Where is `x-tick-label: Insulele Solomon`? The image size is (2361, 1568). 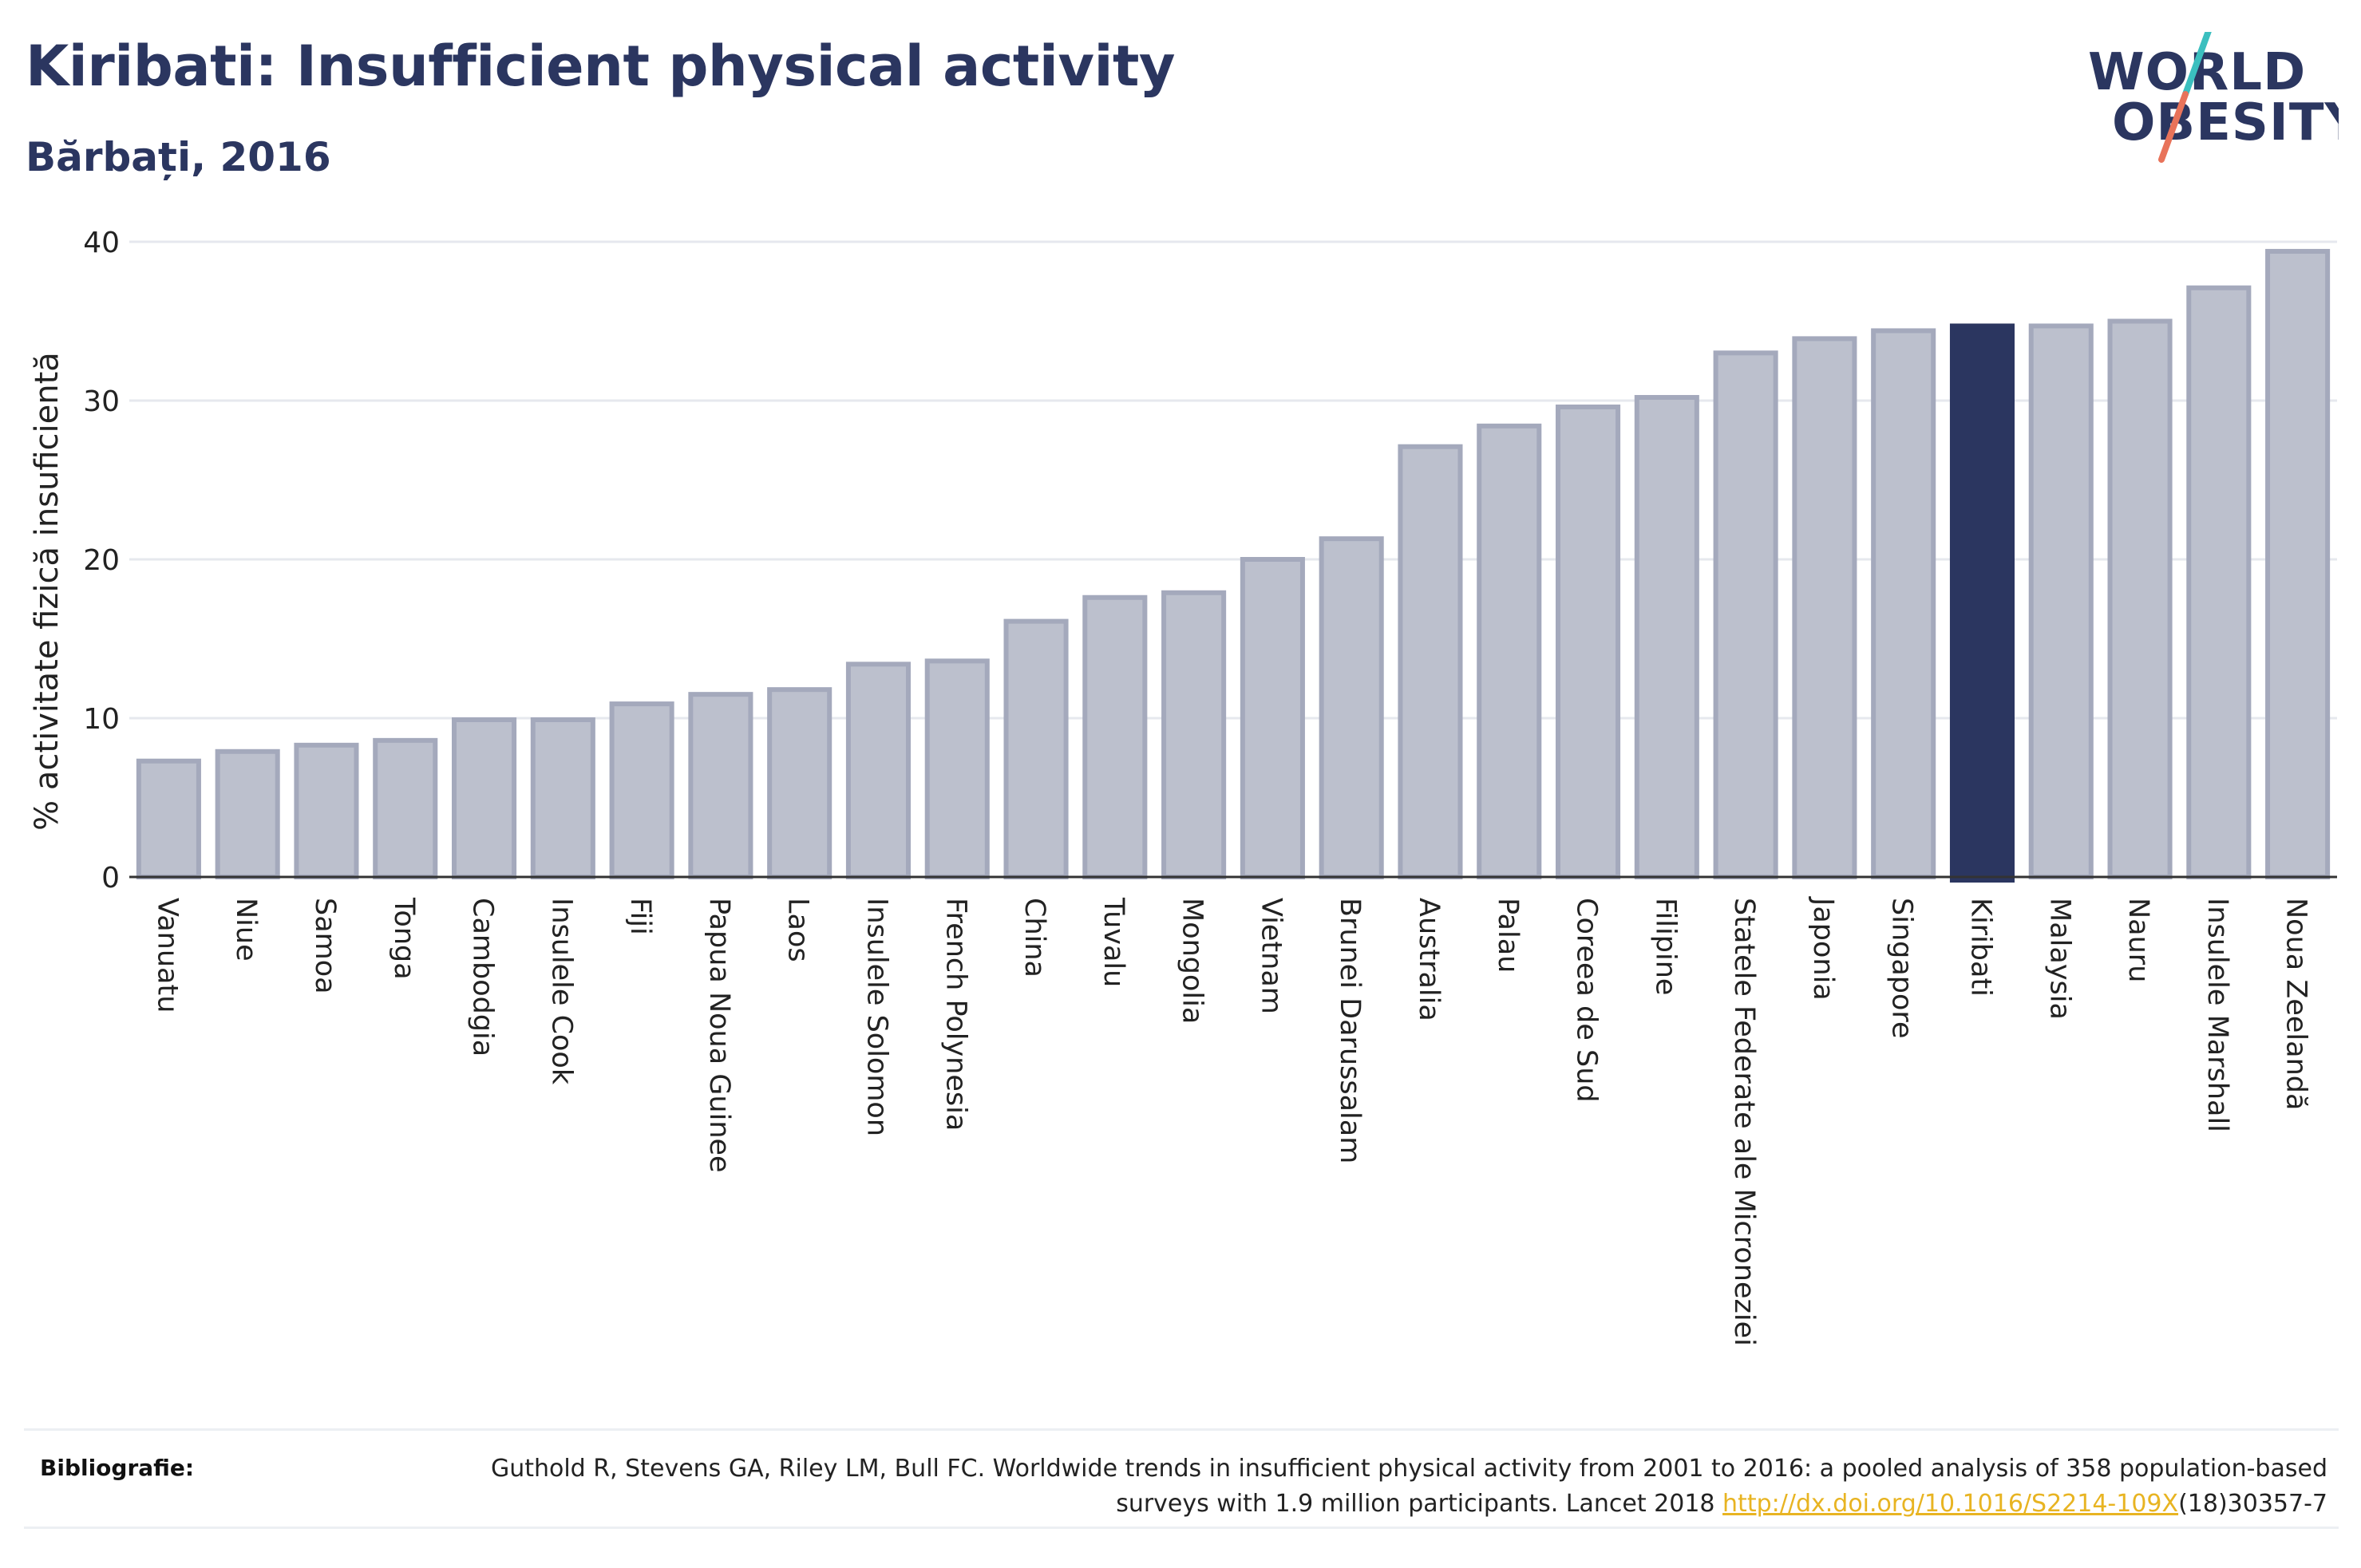
x-tick-label: Insulele Solomon is located at coordinates (876, 1017).